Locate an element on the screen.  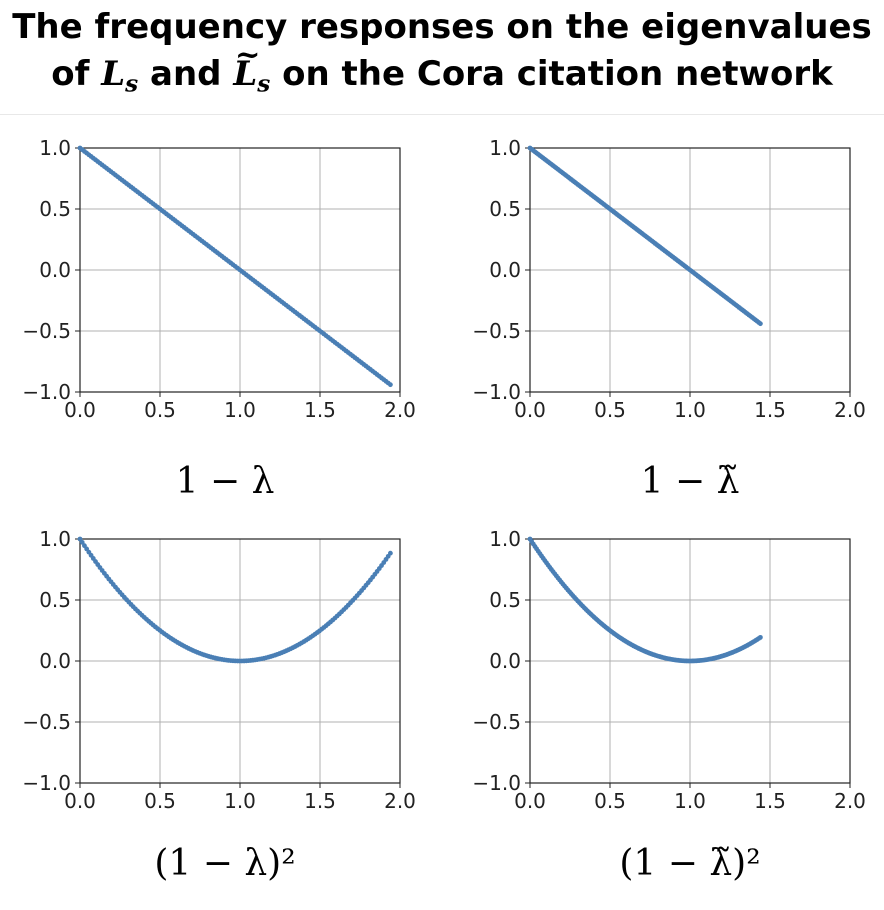
symbol-ls: Ls is located at coordinates (120, 76).